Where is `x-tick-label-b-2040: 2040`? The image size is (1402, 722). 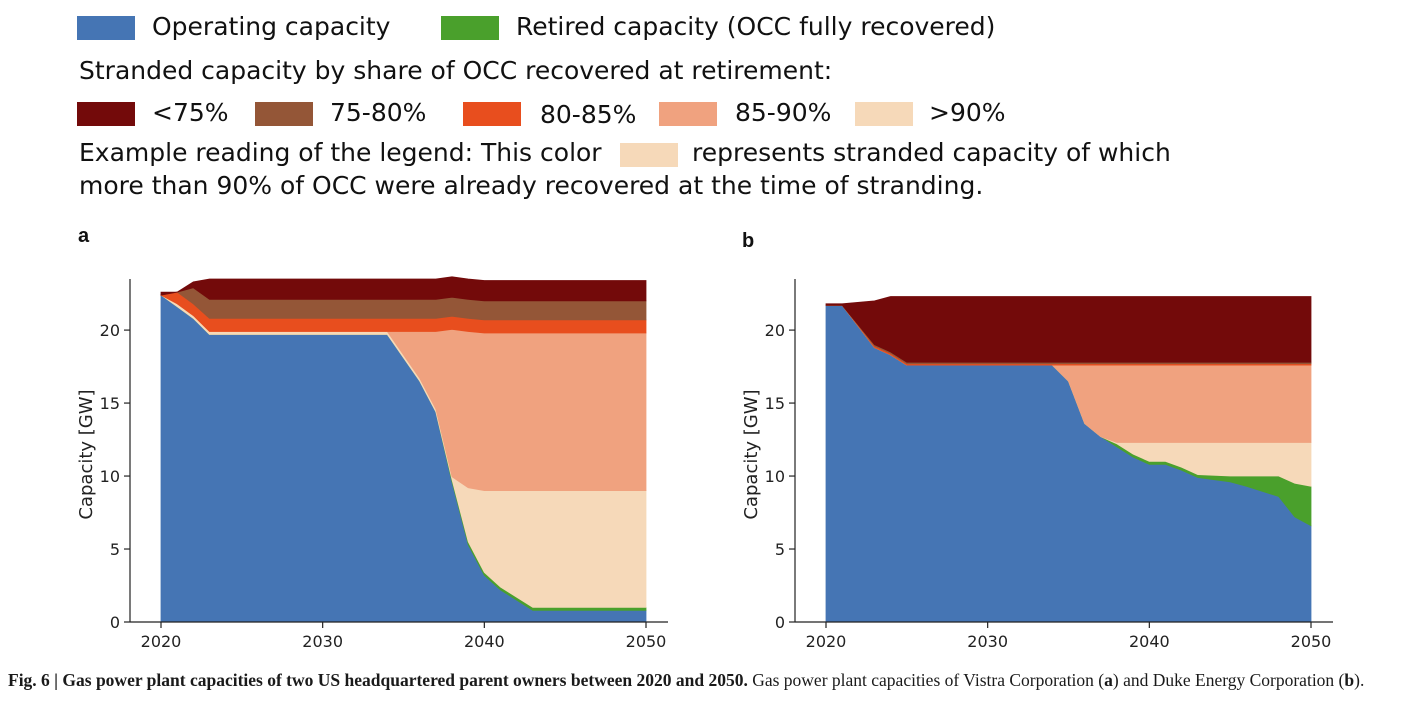
x-tick-label-b-2040: 2040 is located at coordinates (1149, 641).